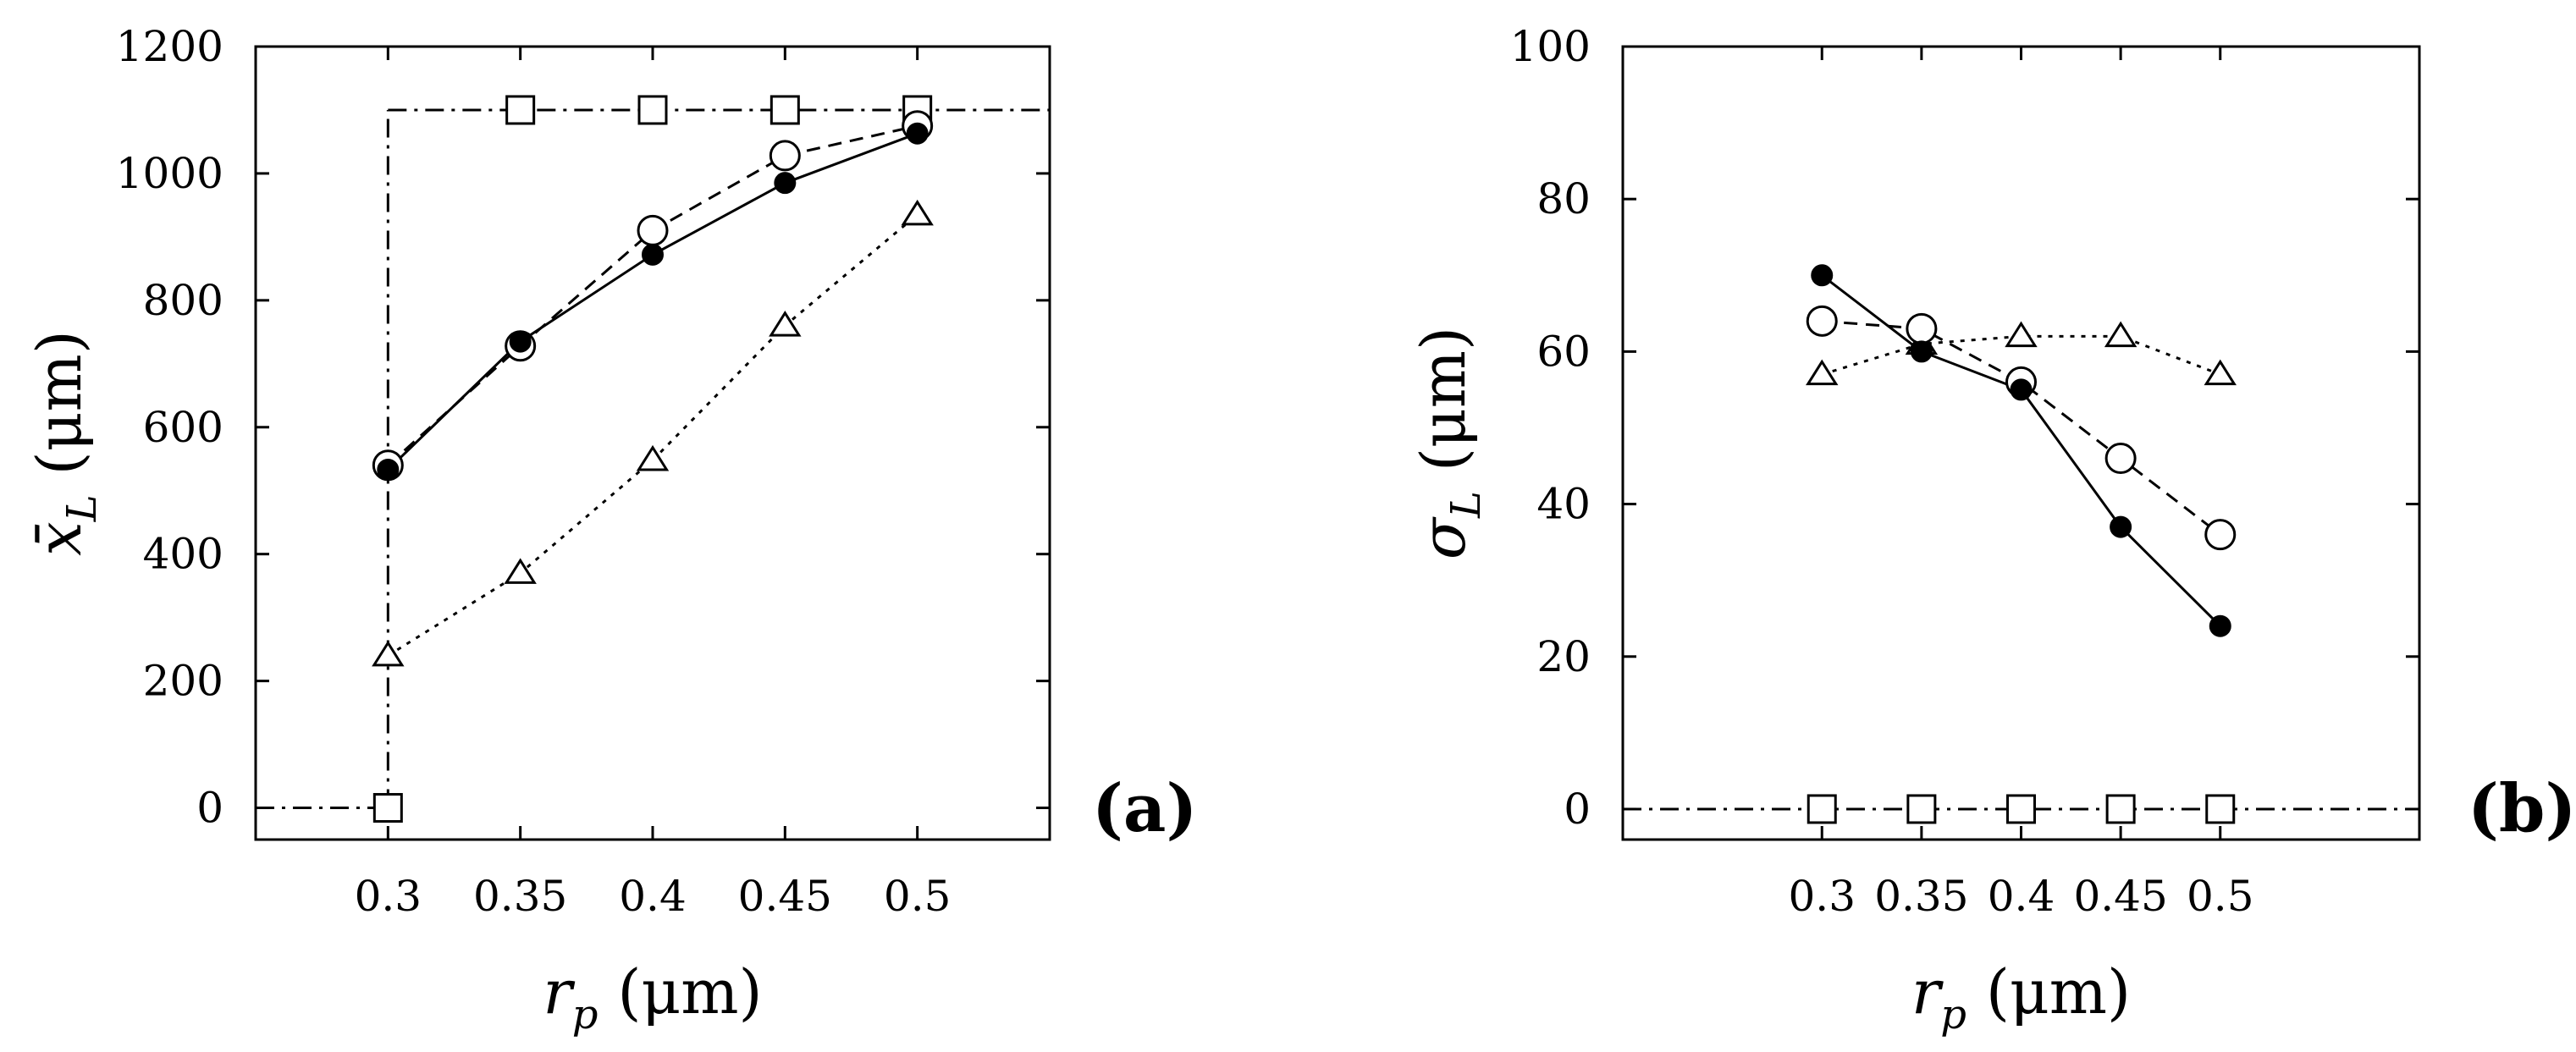  Describe the element at coordinates (653, 301) in the screenshot. I see `series-line-filled-circle` at that location.